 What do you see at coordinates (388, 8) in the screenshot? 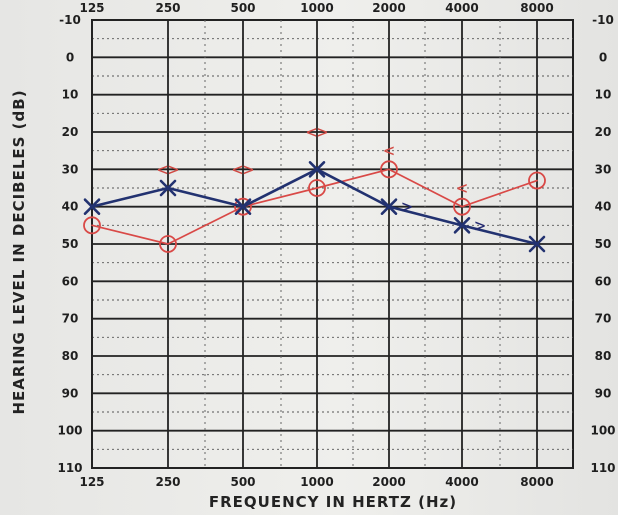
I see `x-tick-label-top: 2000` at bounding box center [388, 8].